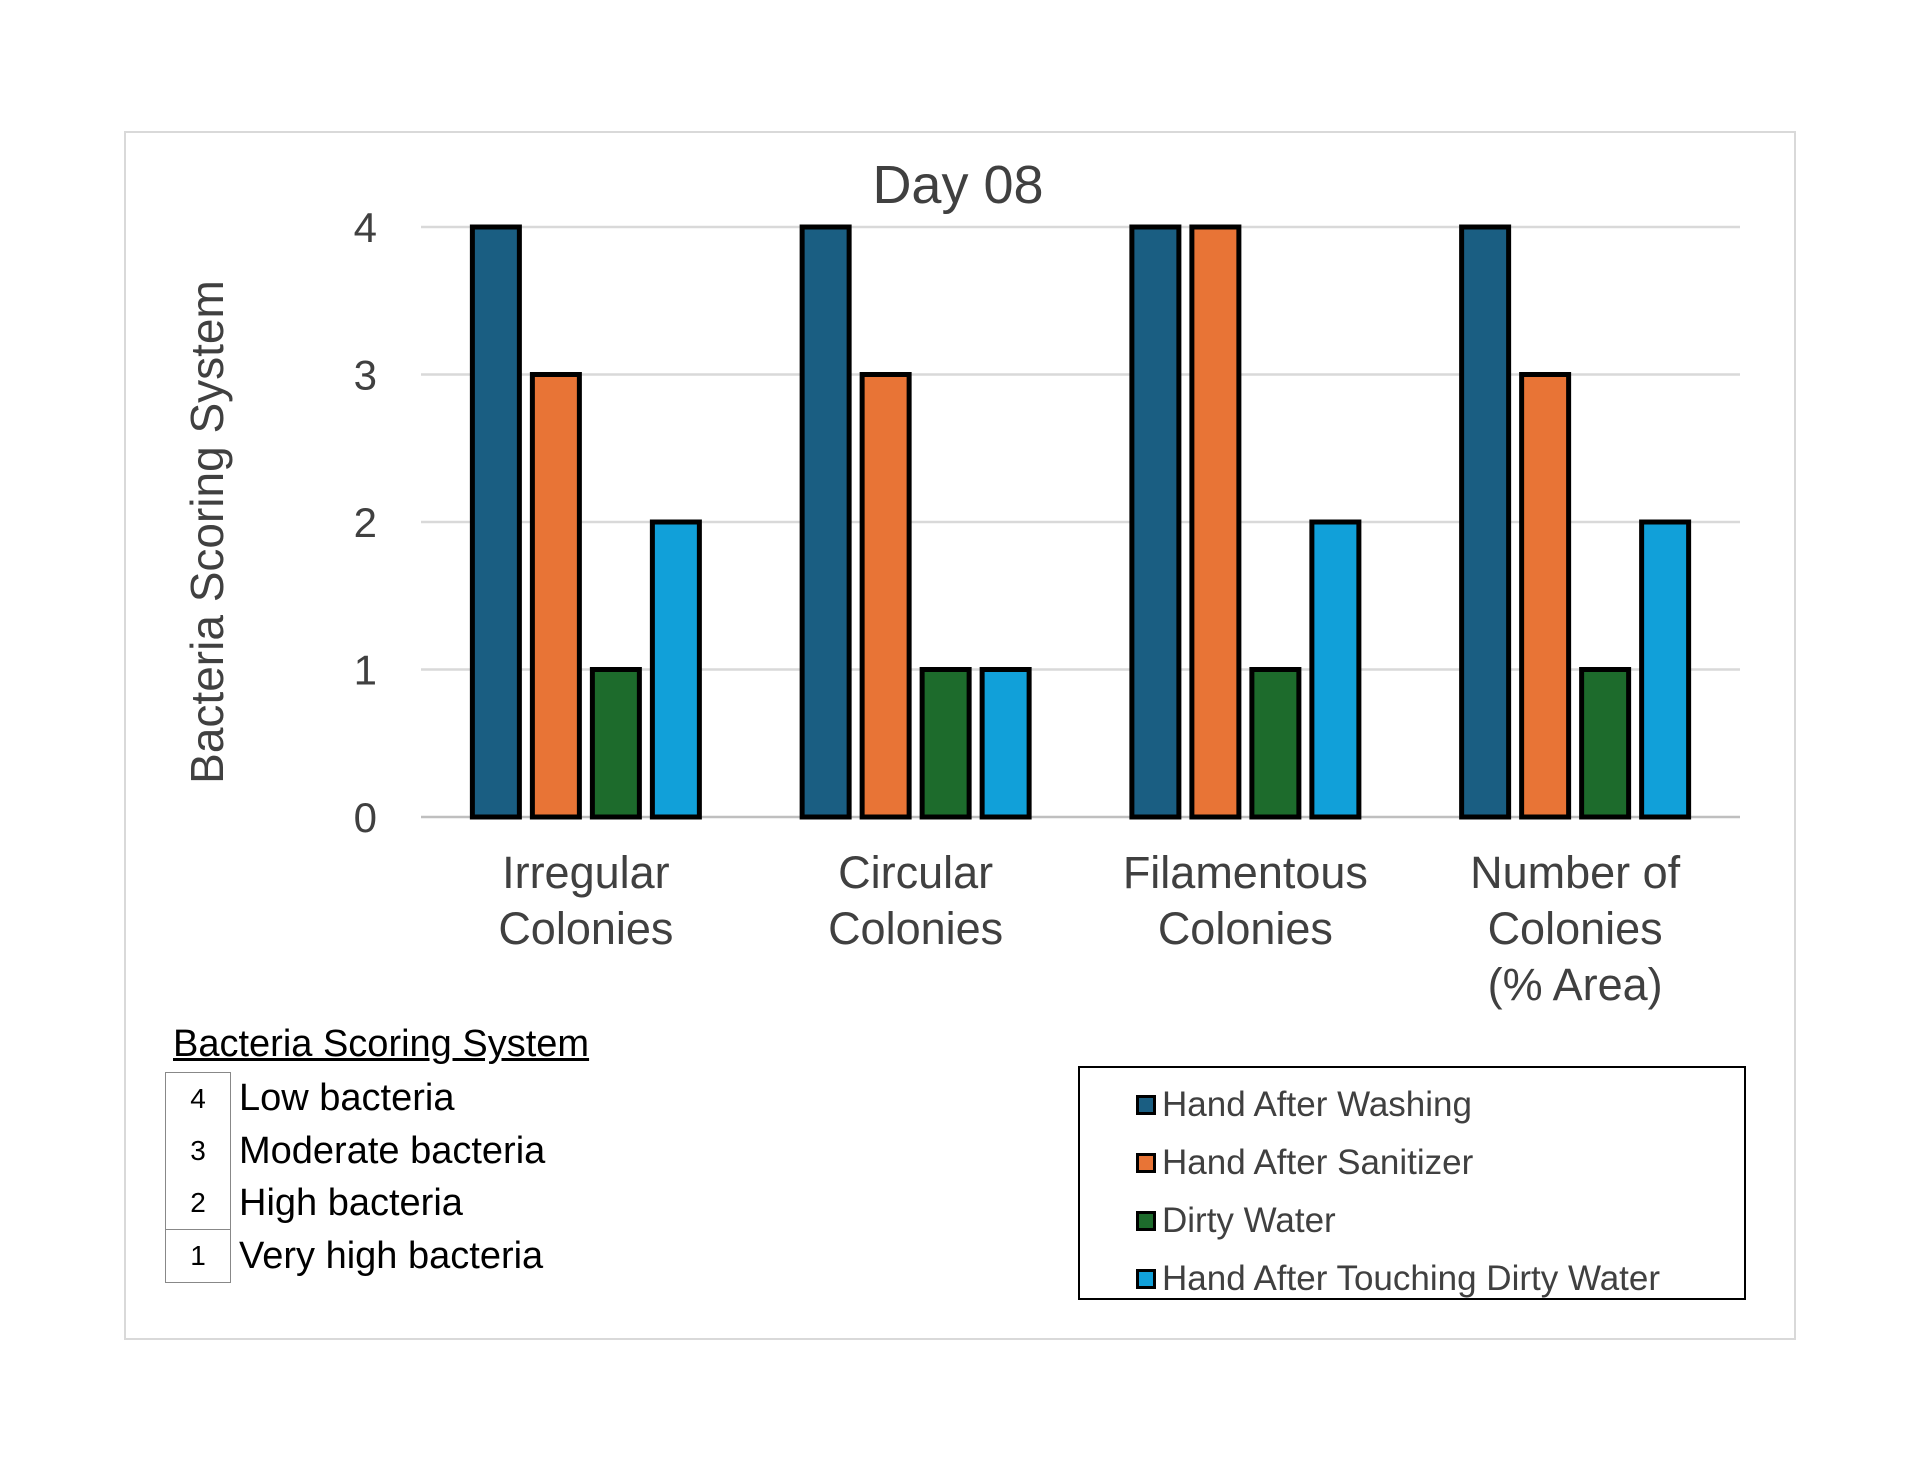 This screenshot has height=1483, width=1920. I want to click on scoring-row: 2 High bacteria, so click(355, 1203).